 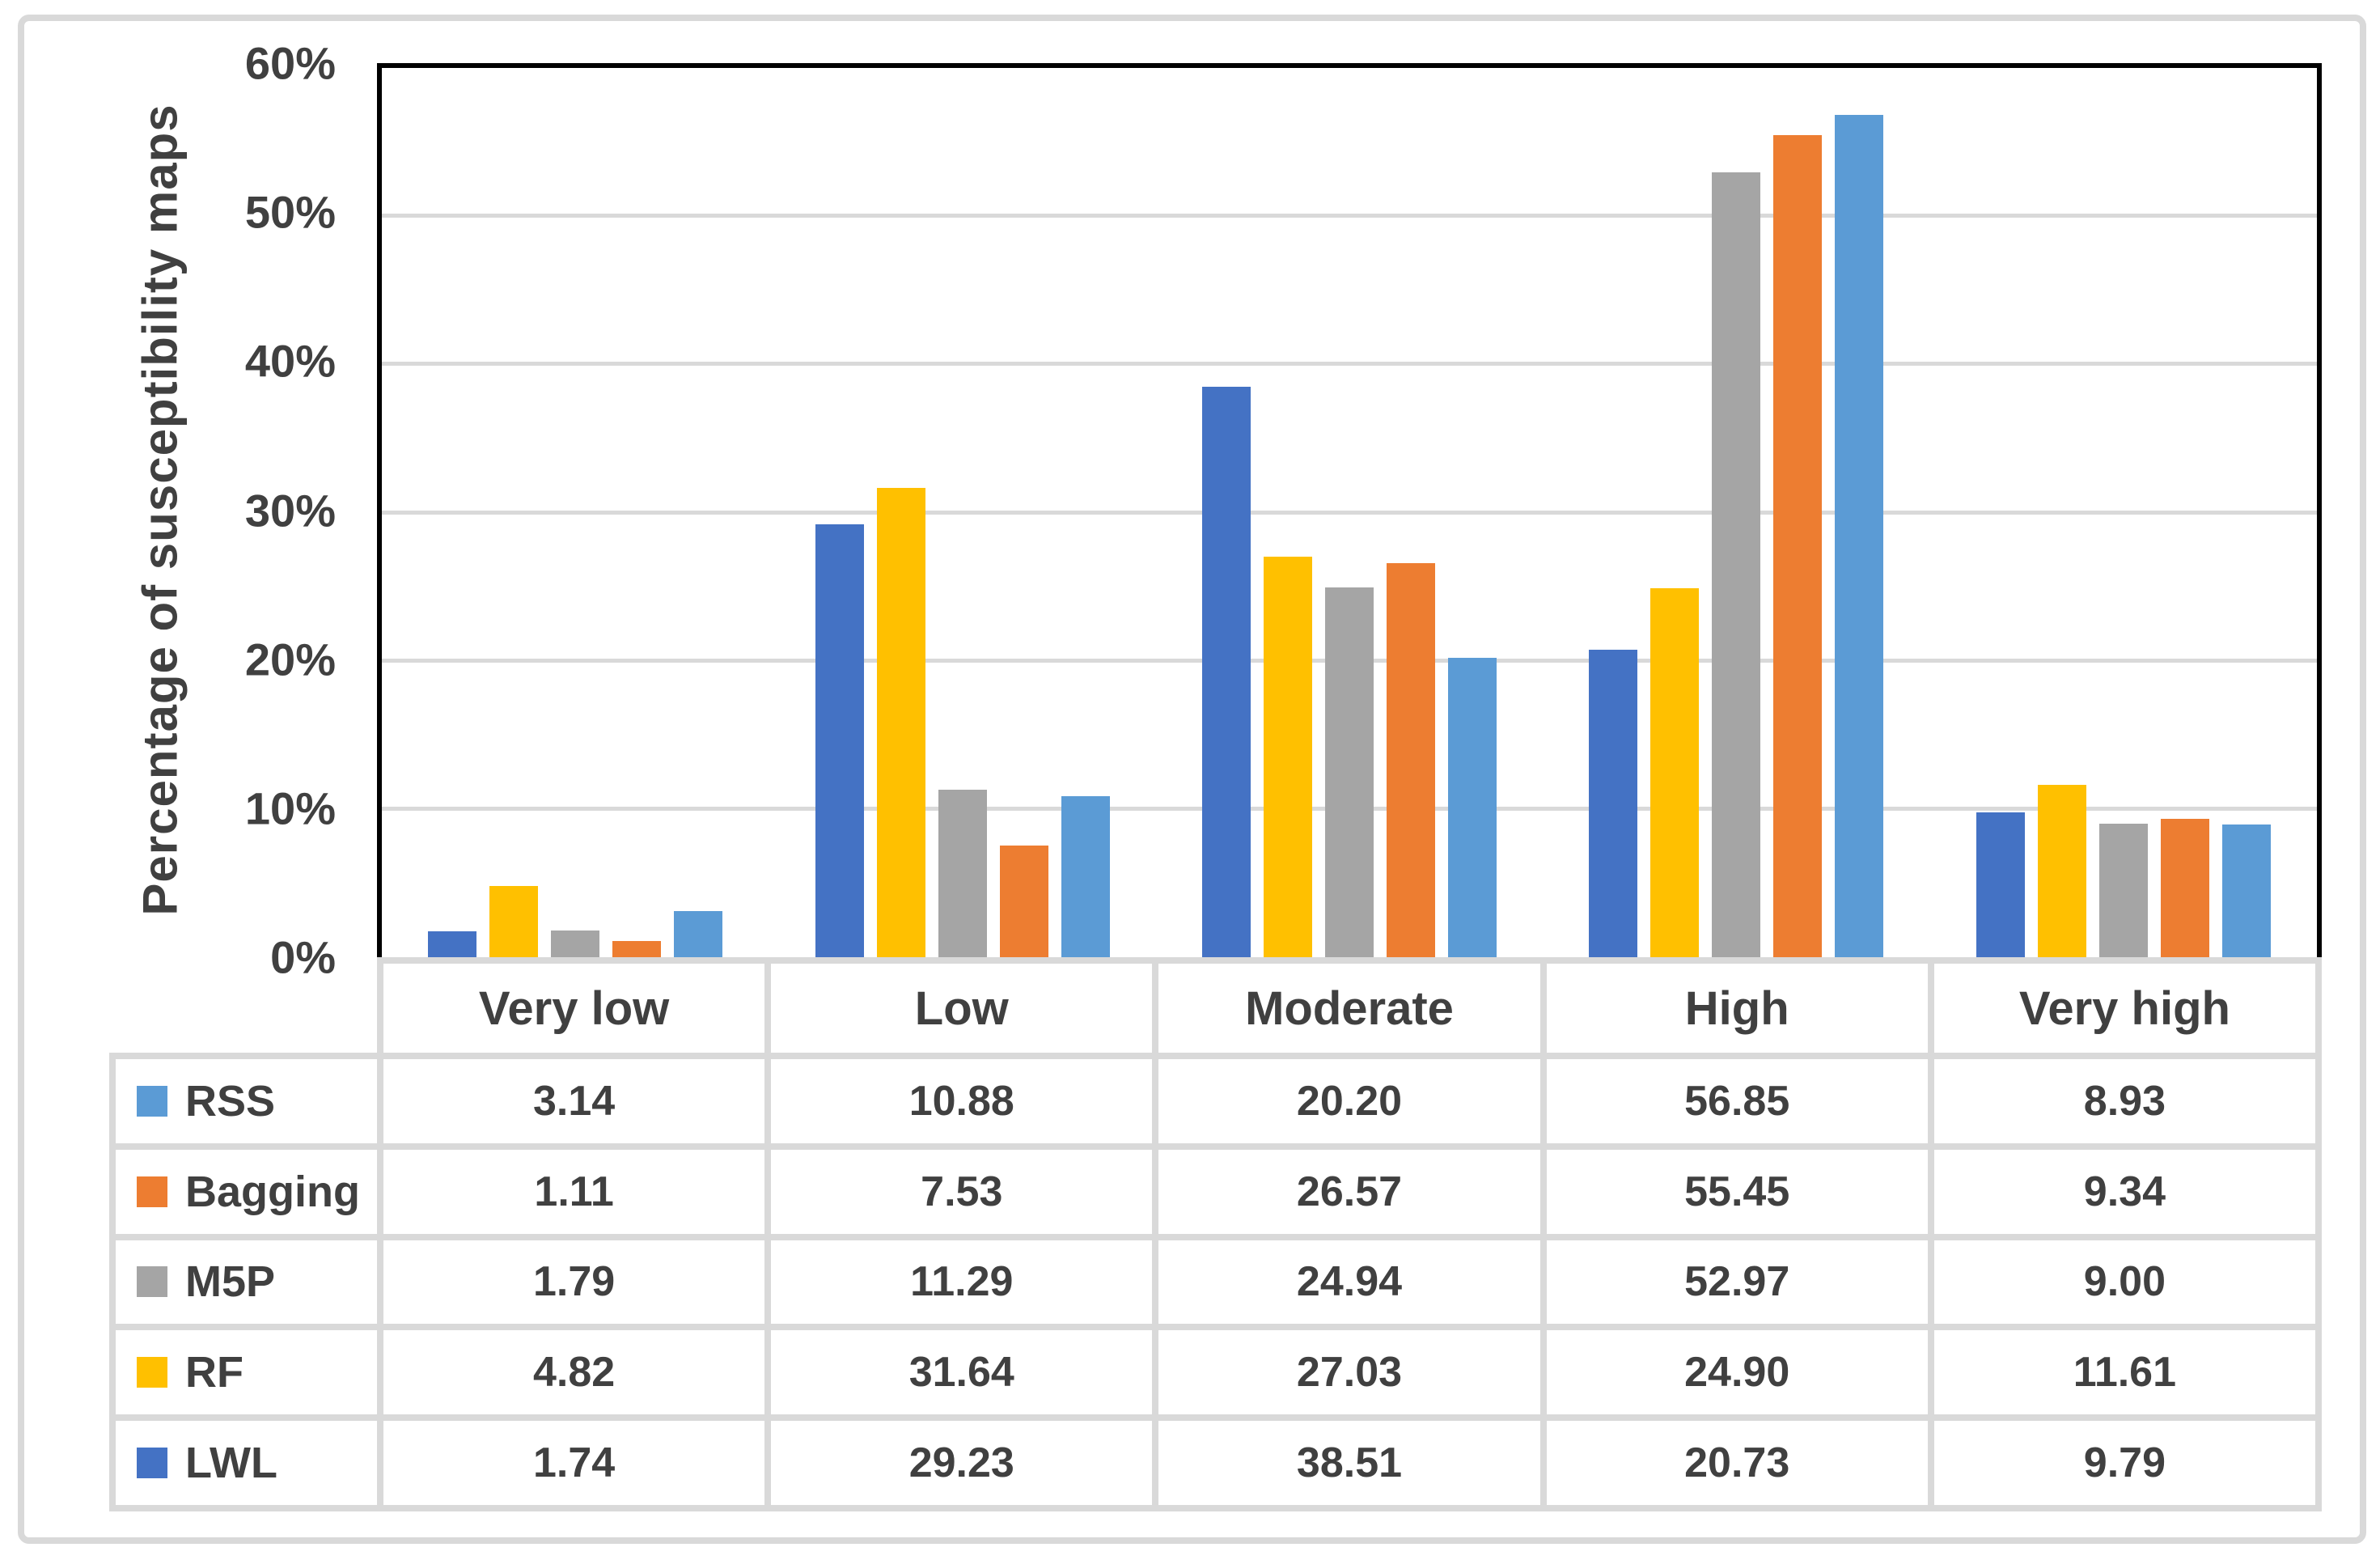 What do you see at coordinates (231, 1463) in the screenshot?
I see `series-name-label: LWL` at bounding box center [231, 1463].